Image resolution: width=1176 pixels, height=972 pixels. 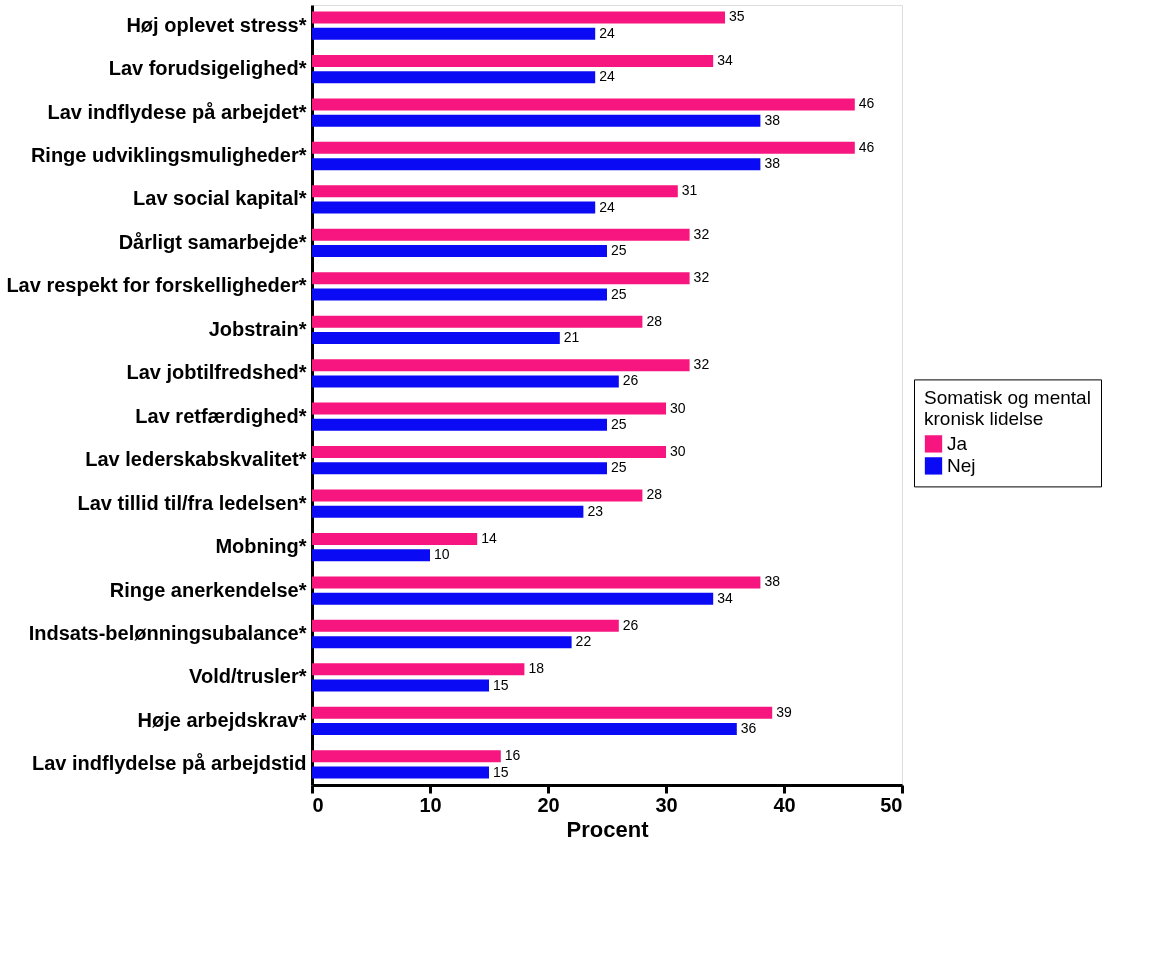 I want to click on y-tick-label: Lav indflydelse på arbejdstid, so click(x=169, y=763).